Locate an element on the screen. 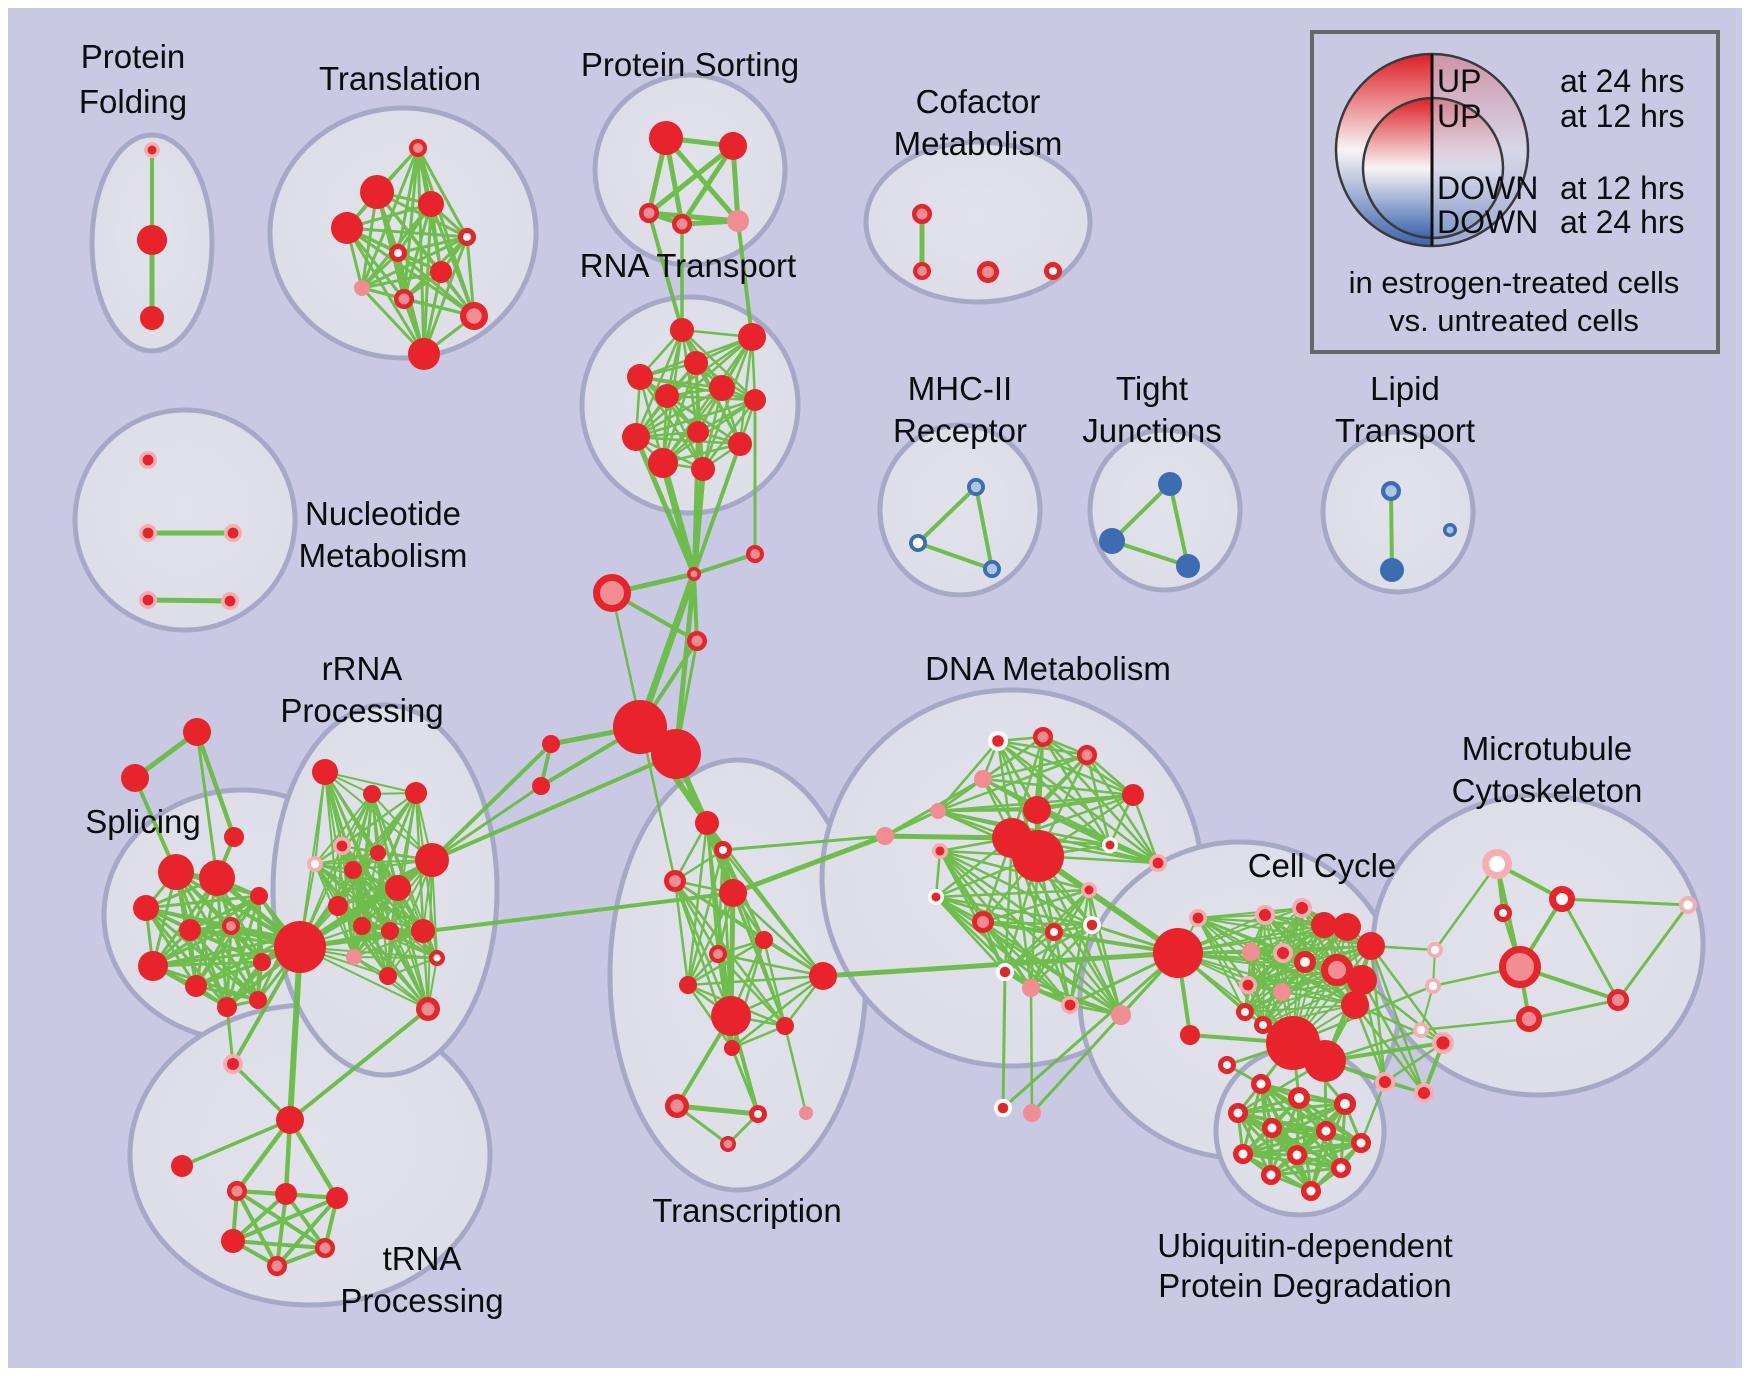 The width and height of the screenshot is (1750, 1376). node-125-R is located at coordinates (1371, 946).